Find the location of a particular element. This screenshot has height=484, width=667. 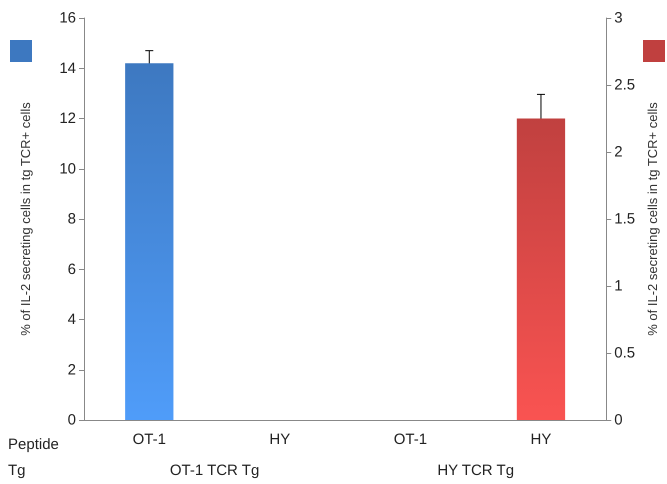

y-tick-label: 6 is located at coordinates (72, 269).